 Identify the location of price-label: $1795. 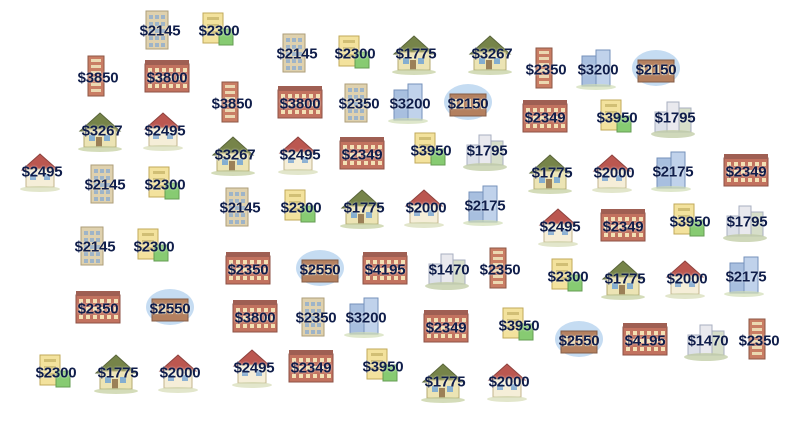
(747, 222).